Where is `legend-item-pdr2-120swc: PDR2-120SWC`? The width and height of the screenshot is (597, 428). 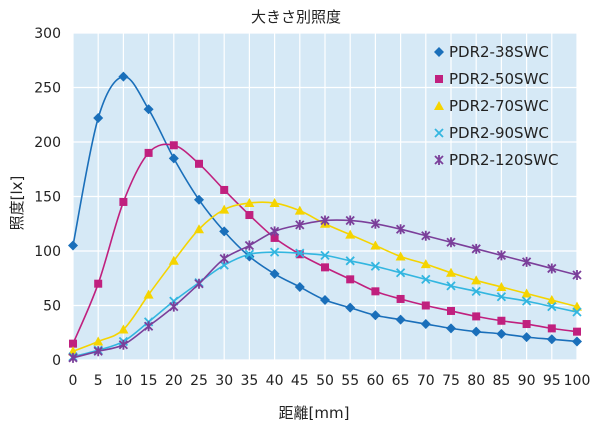 legend-item-pdr2-120swc: PDR2-120SWC is located at coordinates (496, 160).